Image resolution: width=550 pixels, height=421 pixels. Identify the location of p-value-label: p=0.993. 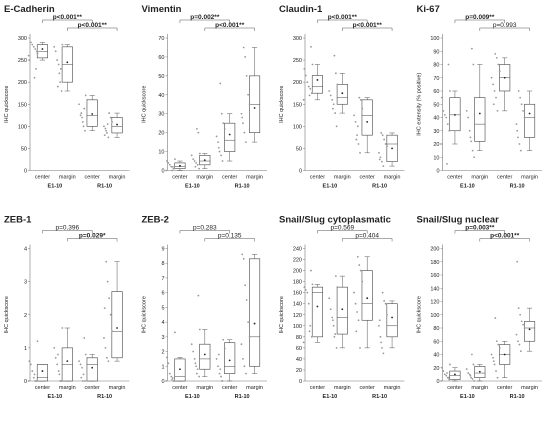
(505, 25).